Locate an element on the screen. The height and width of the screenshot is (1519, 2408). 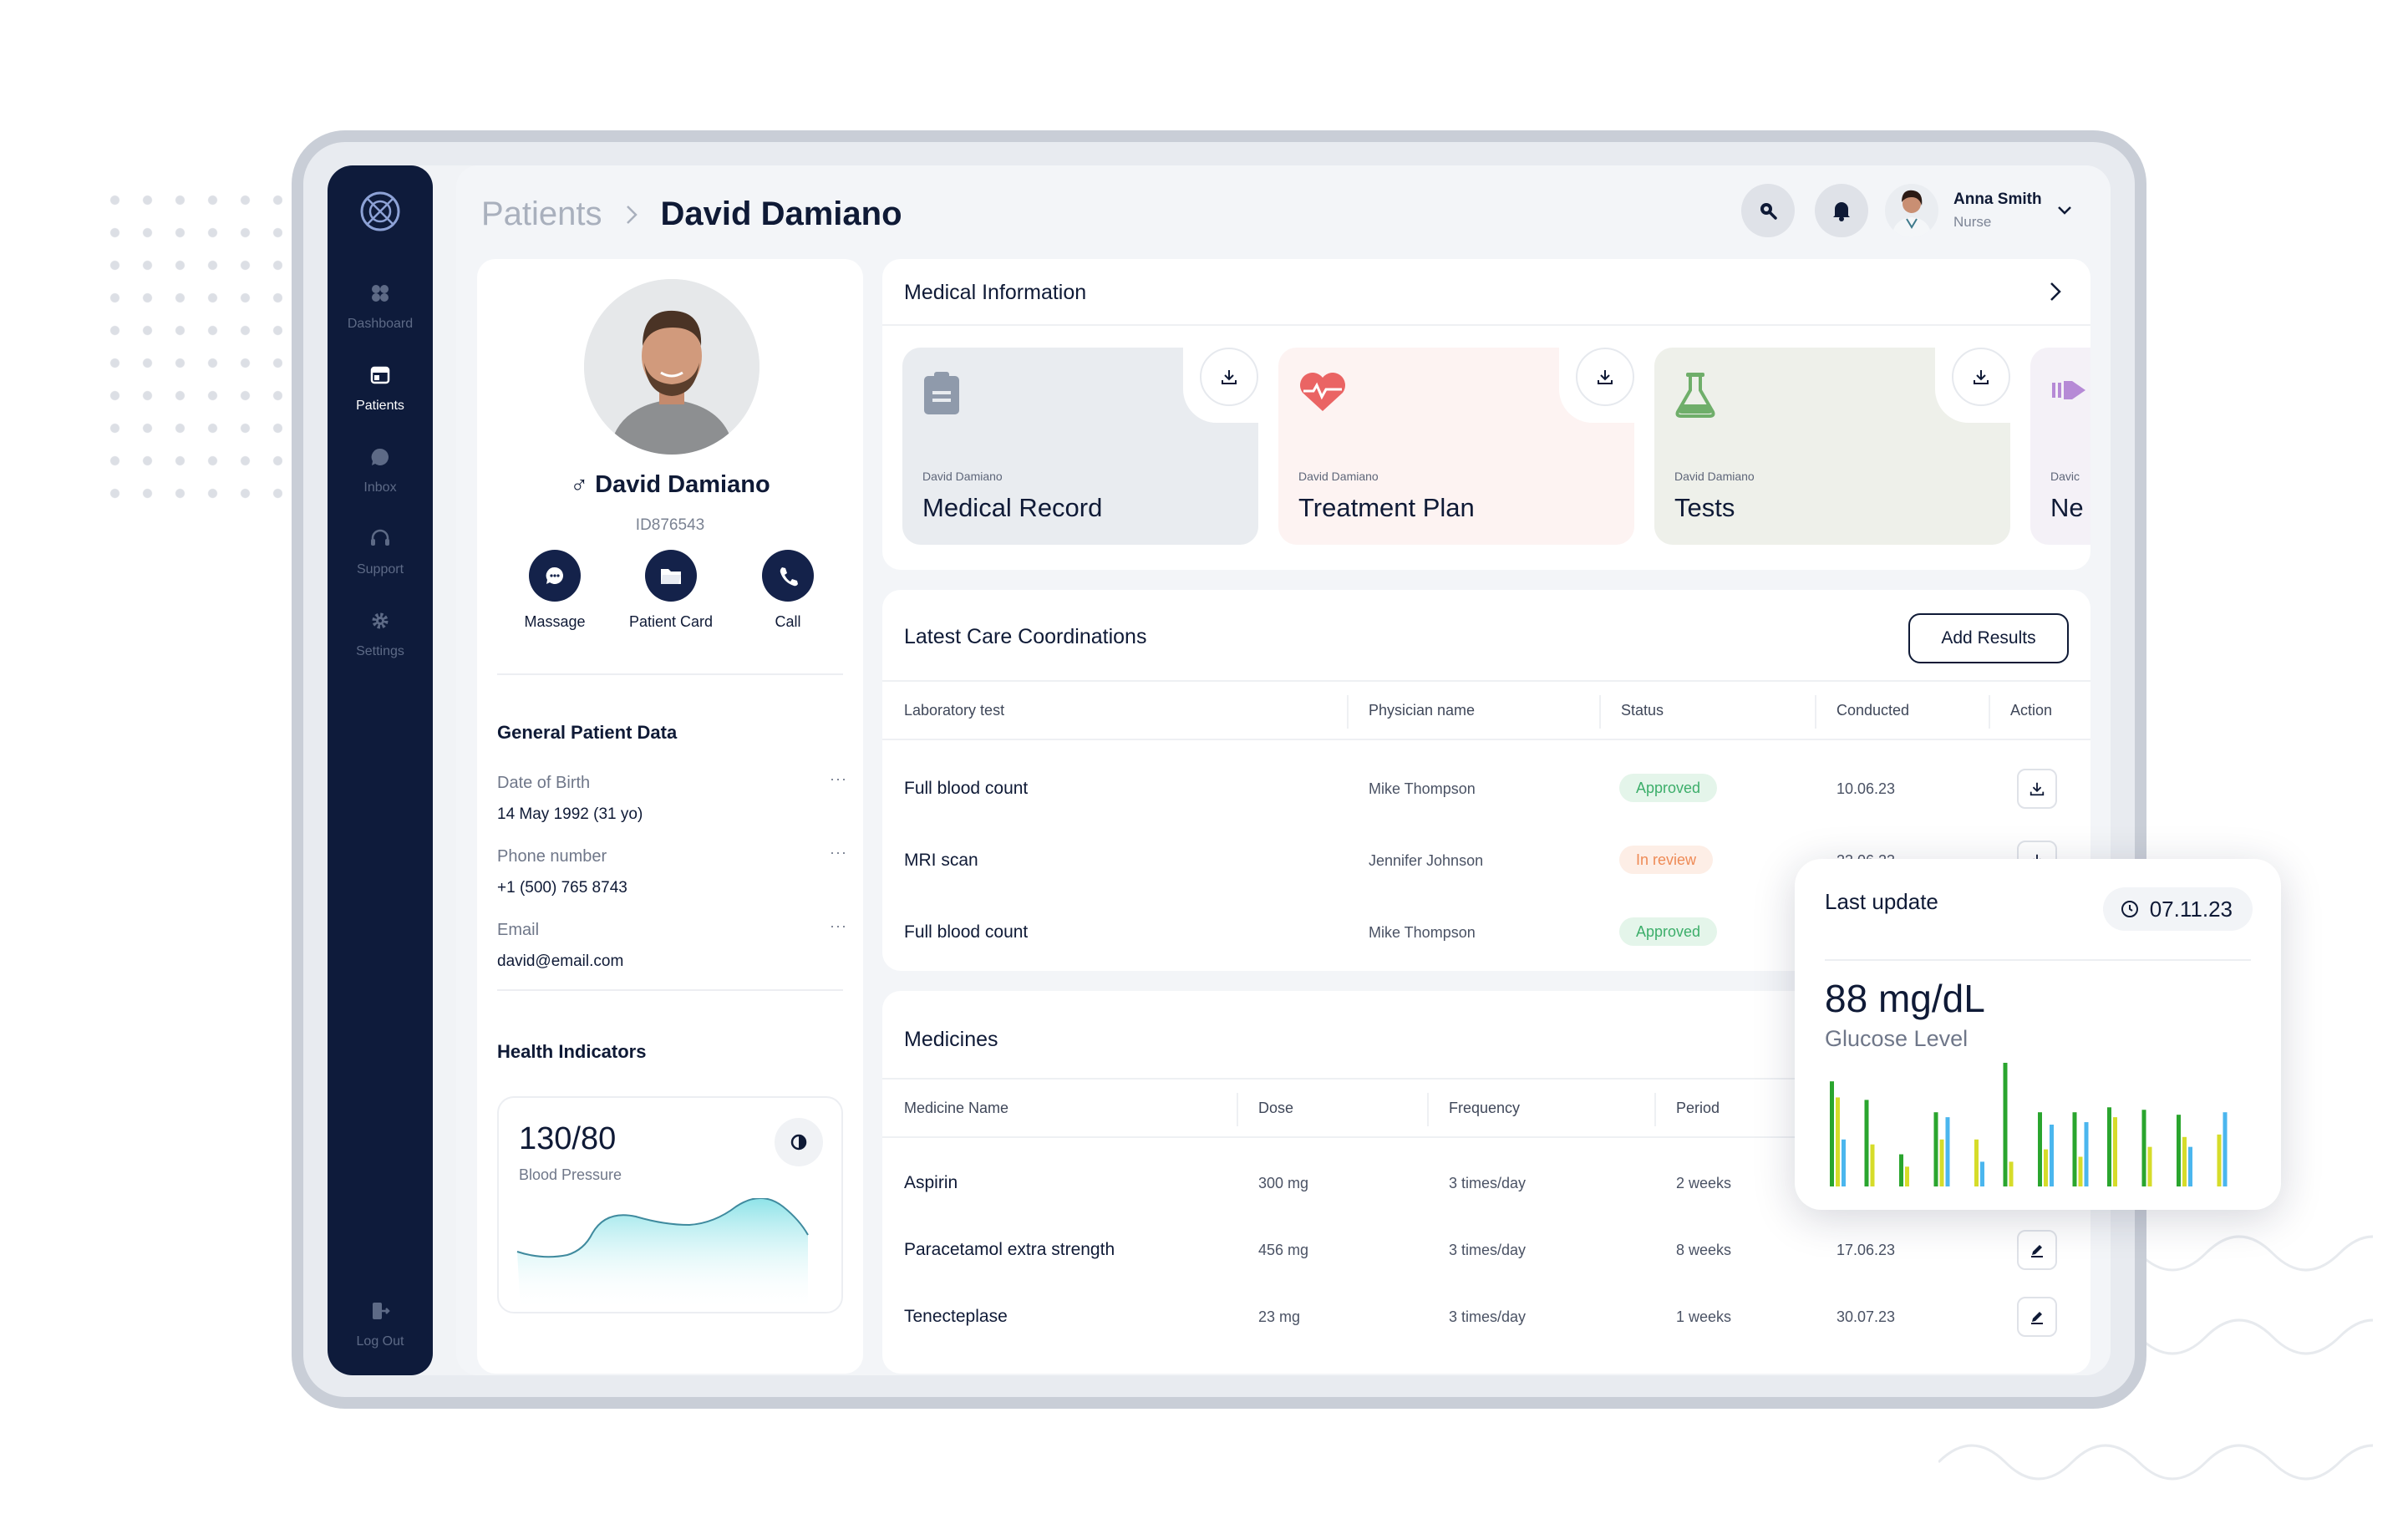
phone-icon is located at coordinates (789, 577).